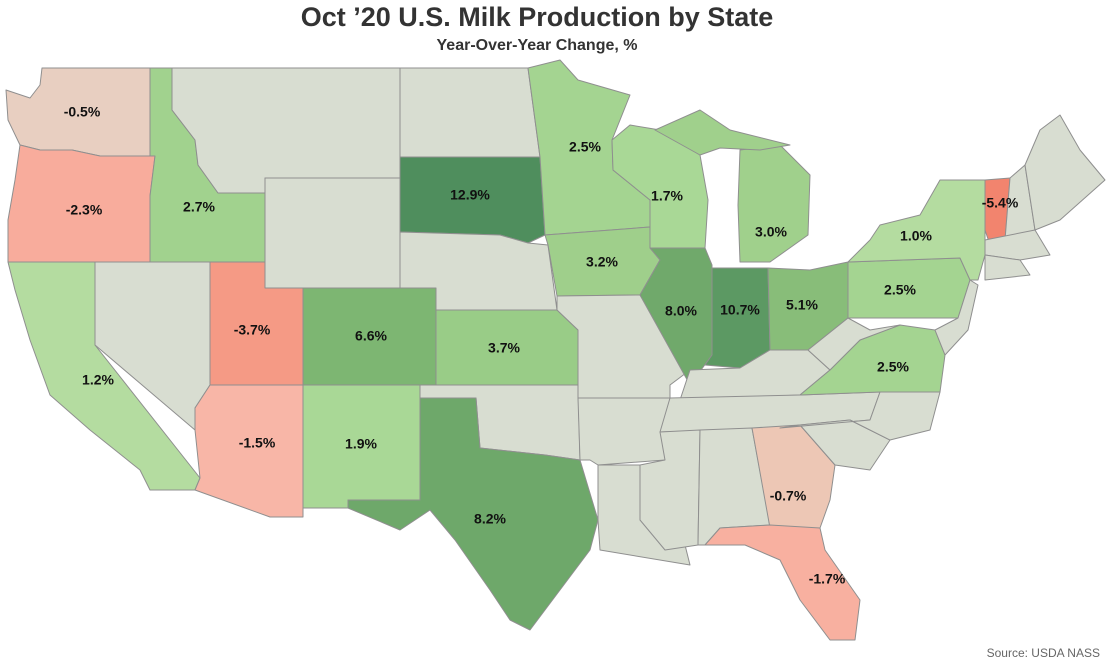 The image size is (1114, 667). What do you see at coordinates (681, 311) in the screenshot?
I see `state-value-label-IL: 8.0%` at bounding box center [681, 311].